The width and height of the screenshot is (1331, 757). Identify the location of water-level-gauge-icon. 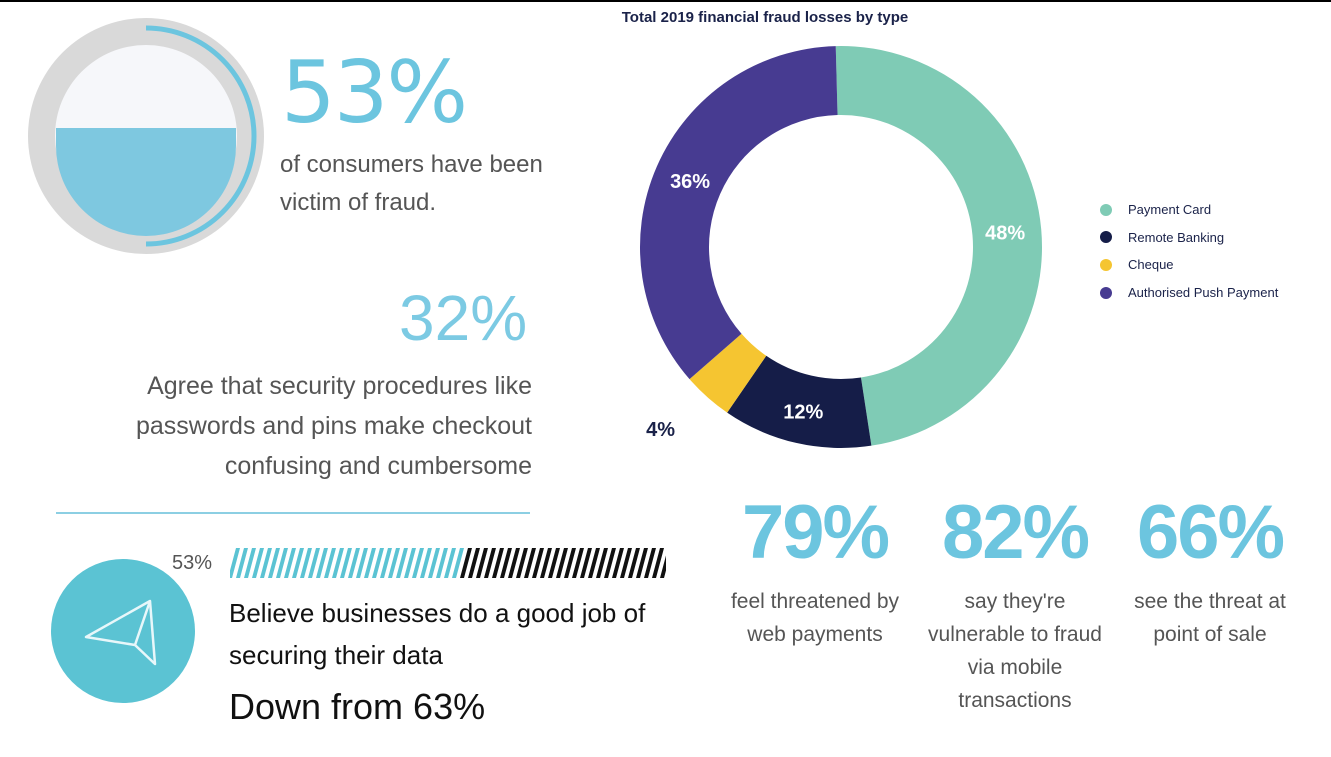
(146, 136).